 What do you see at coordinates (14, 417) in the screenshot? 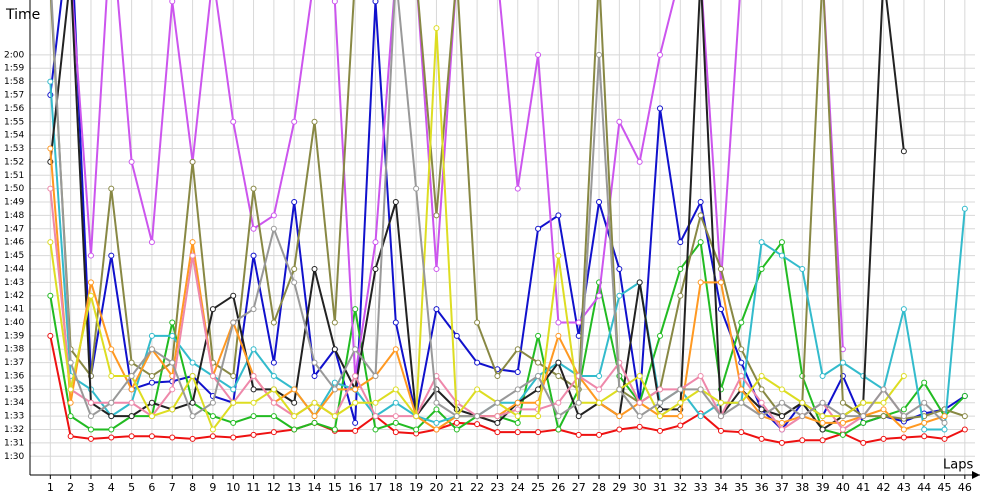
I see `y-tick-label: 1:33` at bounding box center [14, 417].